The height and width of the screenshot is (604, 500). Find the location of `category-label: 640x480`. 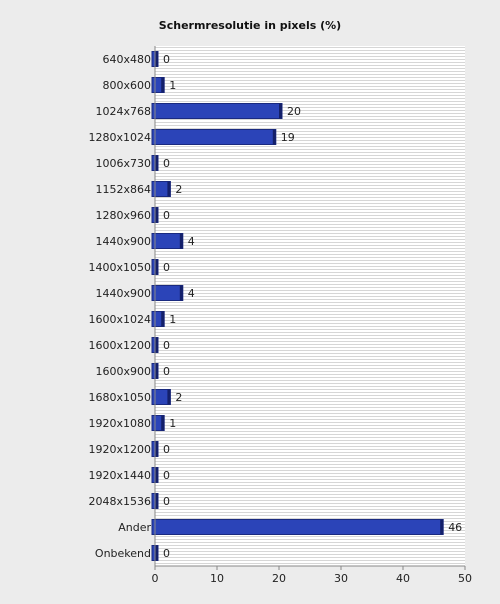

category-label: 640x480 is located at coordinates (126, 59).